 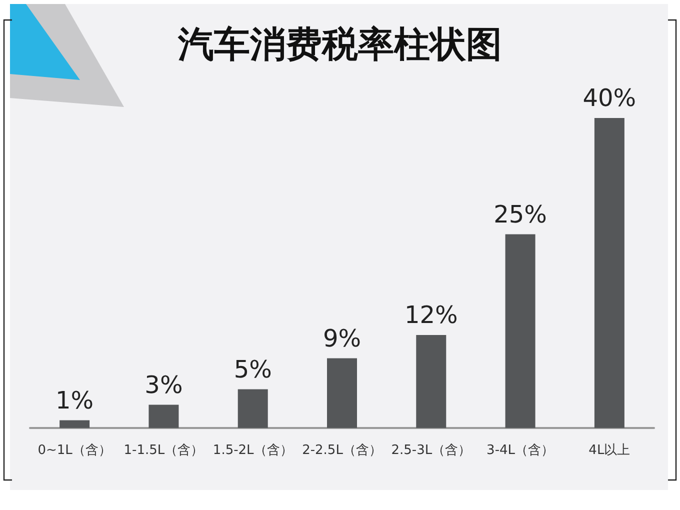 What do you see at coordinates (252, 450) in the screenshot?
I see `x-tick-label: 1.5-2L（含）` at bounding box center [252, 450].